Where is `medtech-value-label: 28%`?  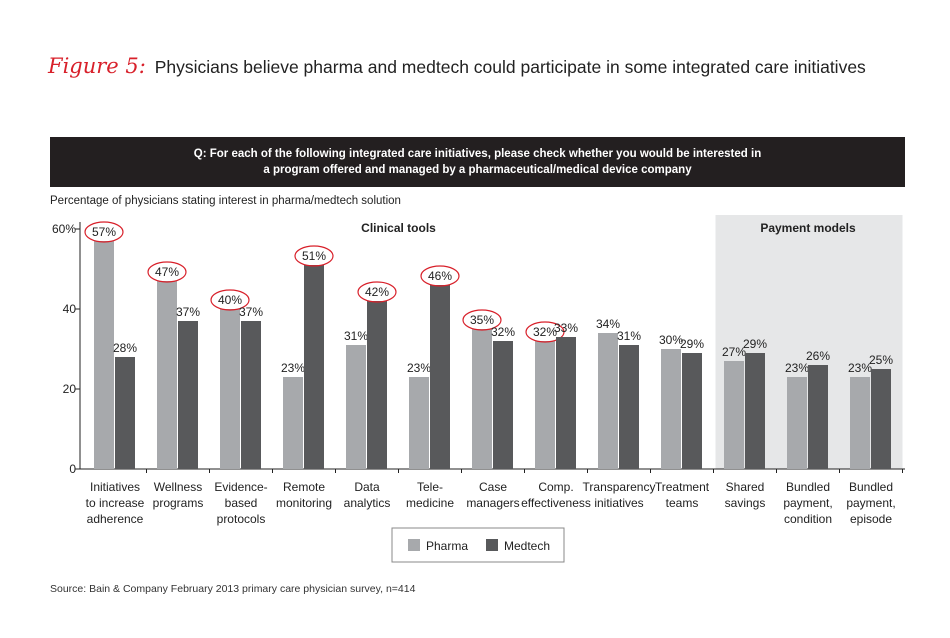
medtech-value-label: 28% is located at coordinates (125, 348).